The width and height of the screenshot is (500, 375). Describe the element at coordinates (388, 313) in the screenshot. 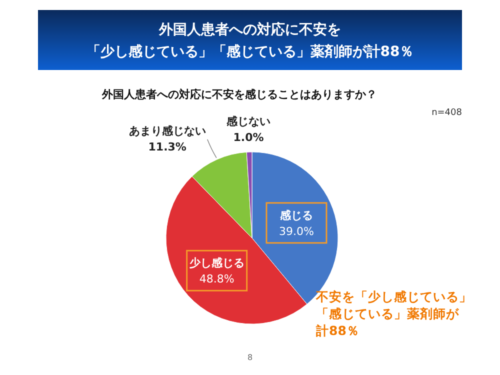

I see `text: 「感じている」薬剤師が` at that location.